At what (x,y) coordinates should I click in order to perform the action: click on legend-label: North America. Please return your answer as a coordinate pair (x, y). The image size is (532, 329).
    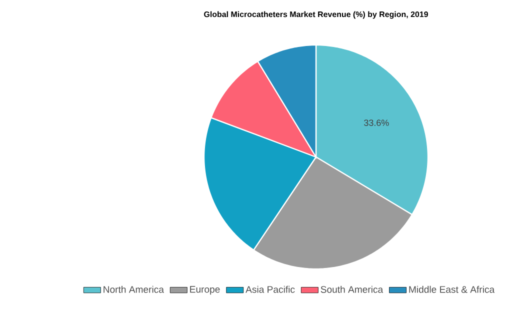
    Looking at the image, I should click on (134, 289).